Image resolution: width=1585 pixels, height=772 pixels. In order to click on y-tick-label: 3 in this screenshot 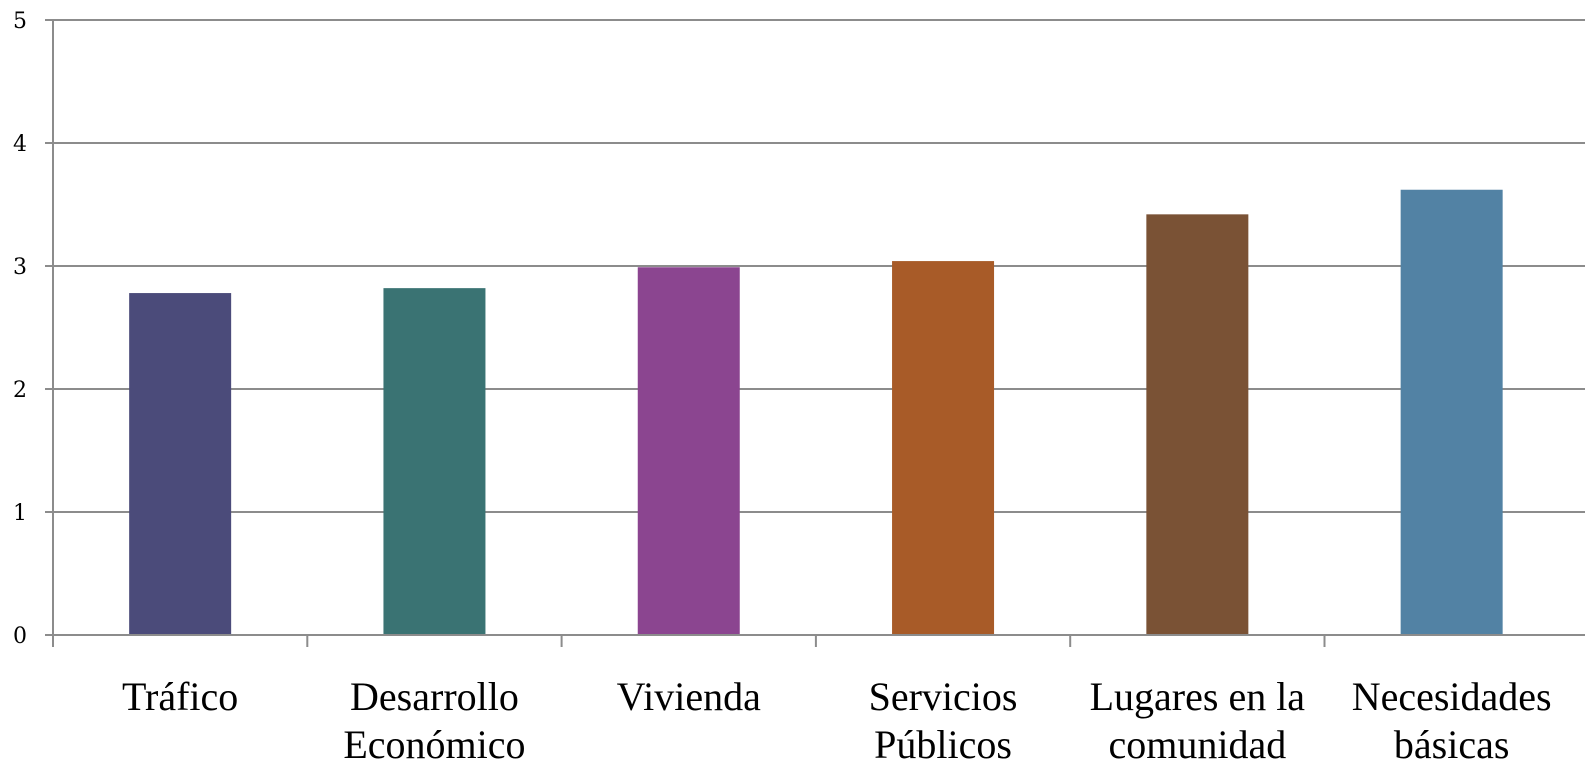, I will do `click(20, 267)`.